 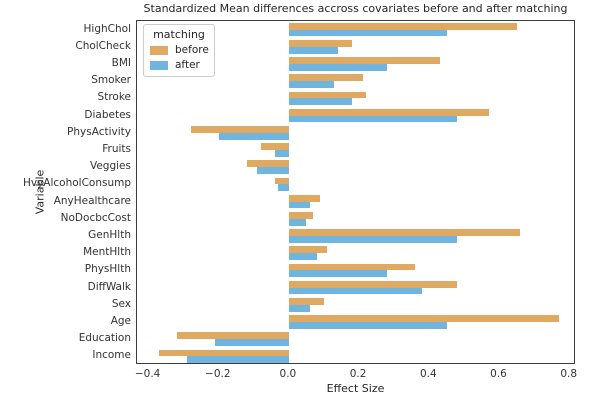 I want to click on bar-after-NoDocbcCost, so click(x=297, y=222).